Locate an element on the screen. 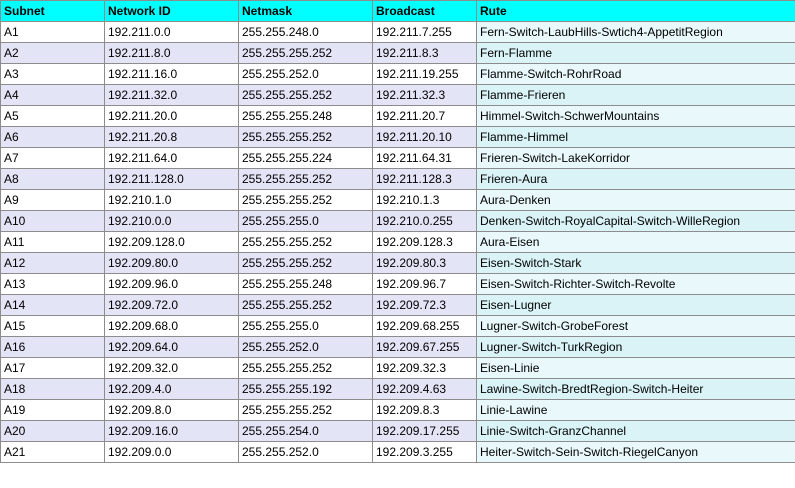 This screenshot has width=795, height=488. cell-subnet: A11 is located at coordinates (52, 242).